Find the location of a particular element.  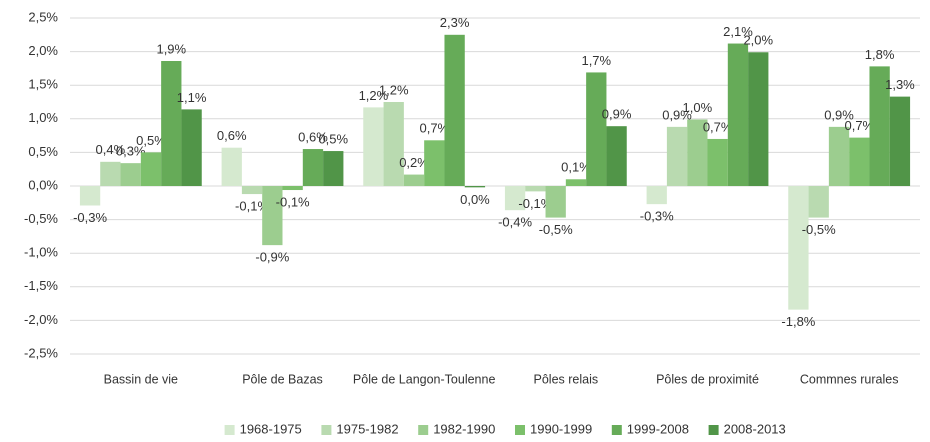

data-label: 1,1% is located at coordinates (192, 97).